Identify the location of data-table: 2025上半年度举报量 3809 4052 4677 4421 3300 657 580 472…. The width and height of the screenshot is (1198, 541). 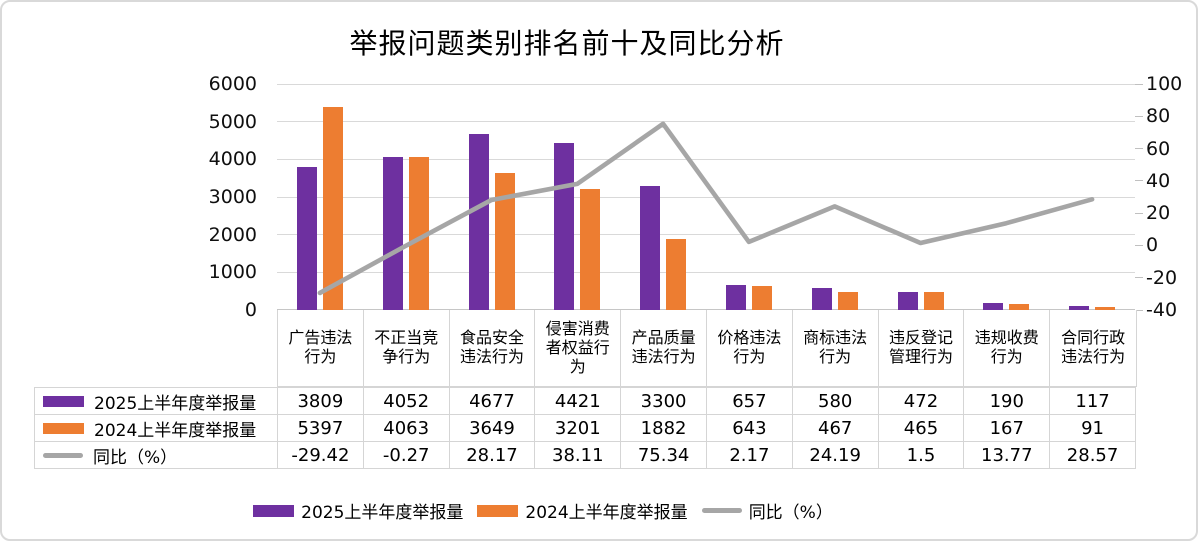
(585, 428).